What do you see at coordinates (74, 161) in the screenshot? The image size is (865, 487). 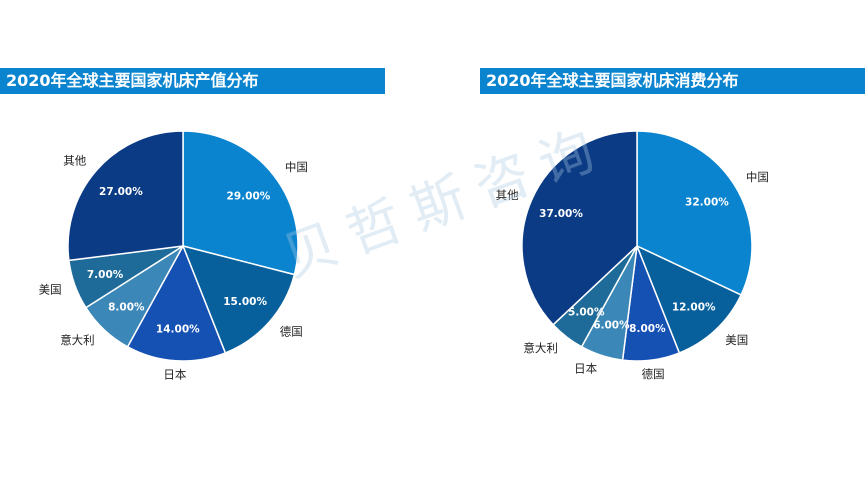 I see `category-label-production-5: 其他` at bounding box center [74, 161].